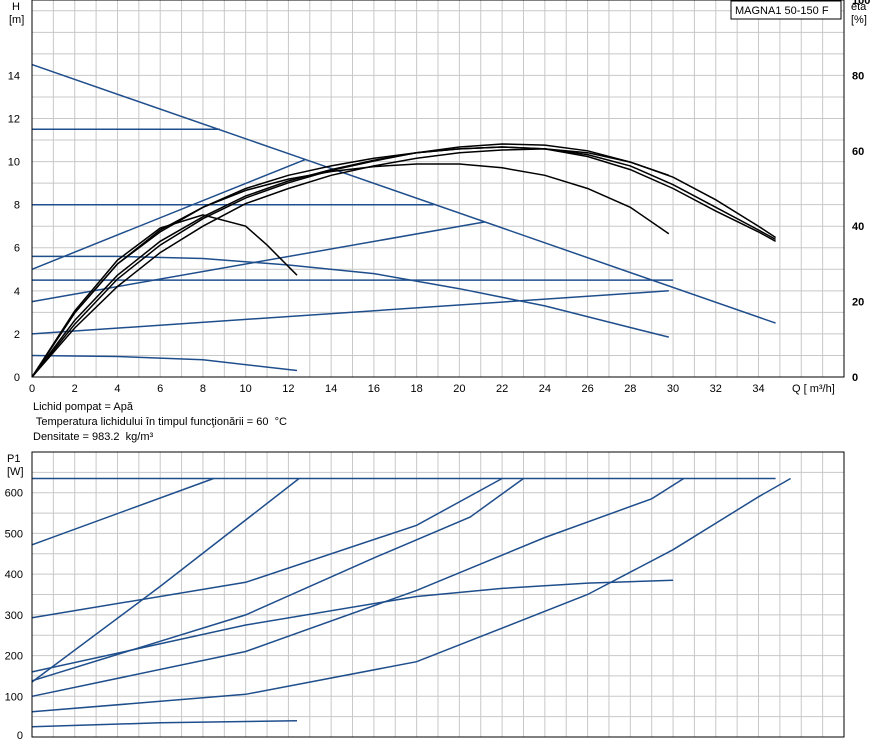  What do you see at coordinates (117, 389) in the screenshot?
I see `flow-tick-label: 4` at bounding box center [117, 389].